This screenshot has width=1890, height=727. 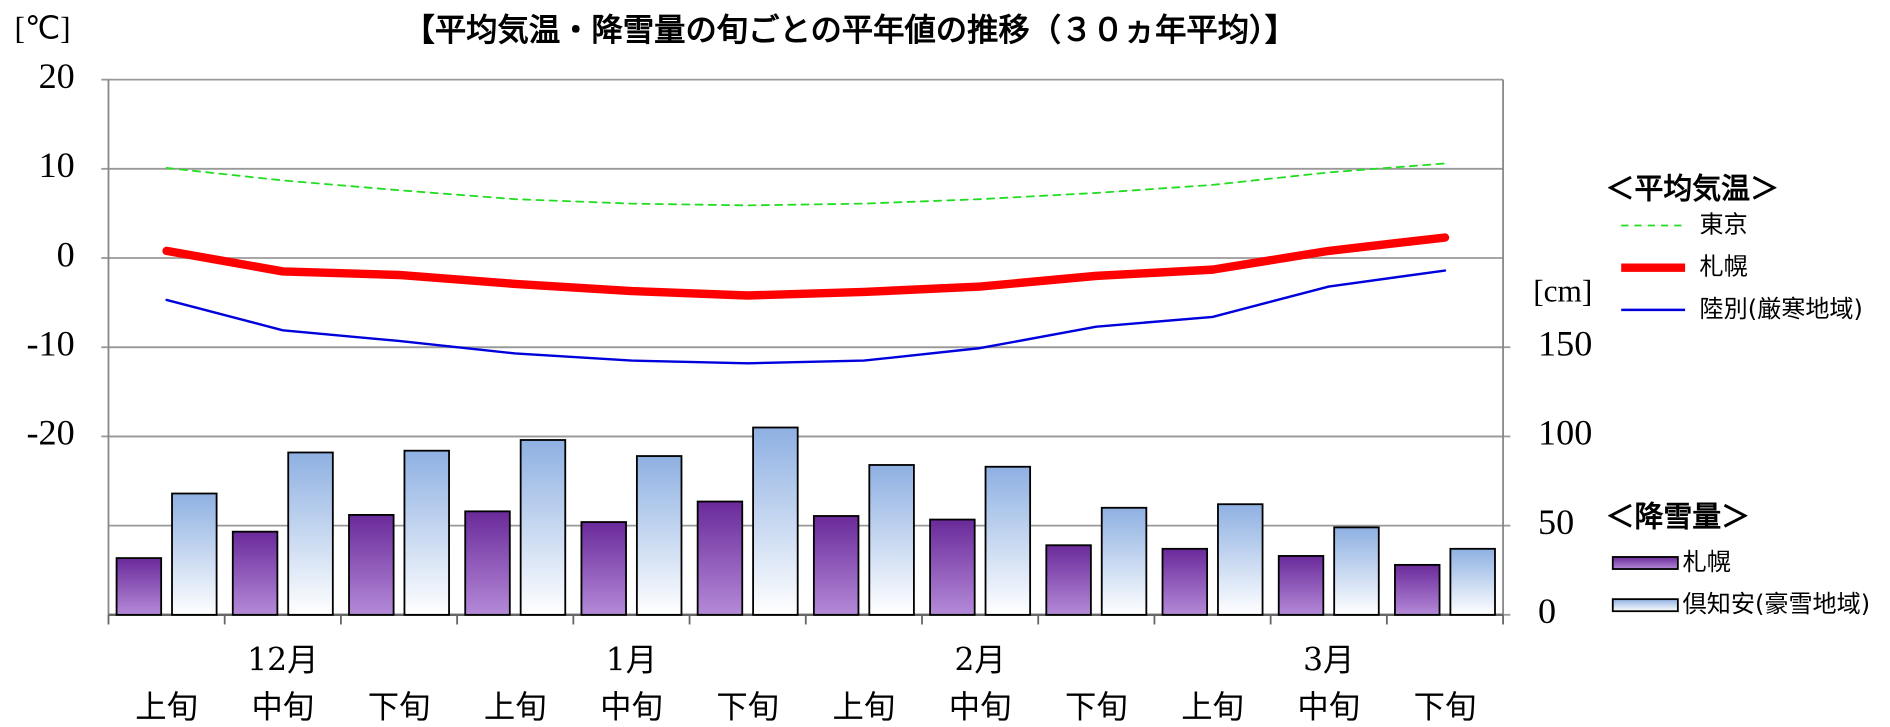 What do you see at coordinates (850, 30) in the screenshot?
I see `chart-title: 【平均気温・降雪量の旬ごとの平年値の推移（３０ヵ年平均）】` at bounding box center [850, 30].